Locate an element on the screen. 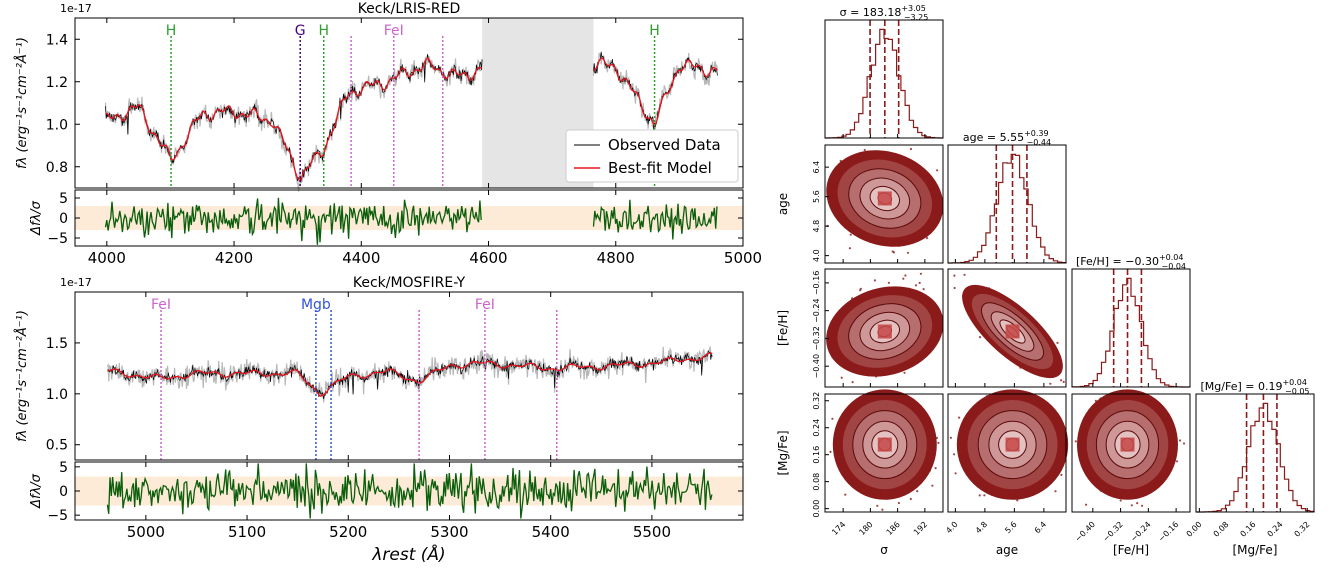 This screenshot has height=572, width=1334. y-axis-label: fλ (erg⁻¹s⁻¹cm⁻²Å⁻¹) is located at coordinates (22, 103).